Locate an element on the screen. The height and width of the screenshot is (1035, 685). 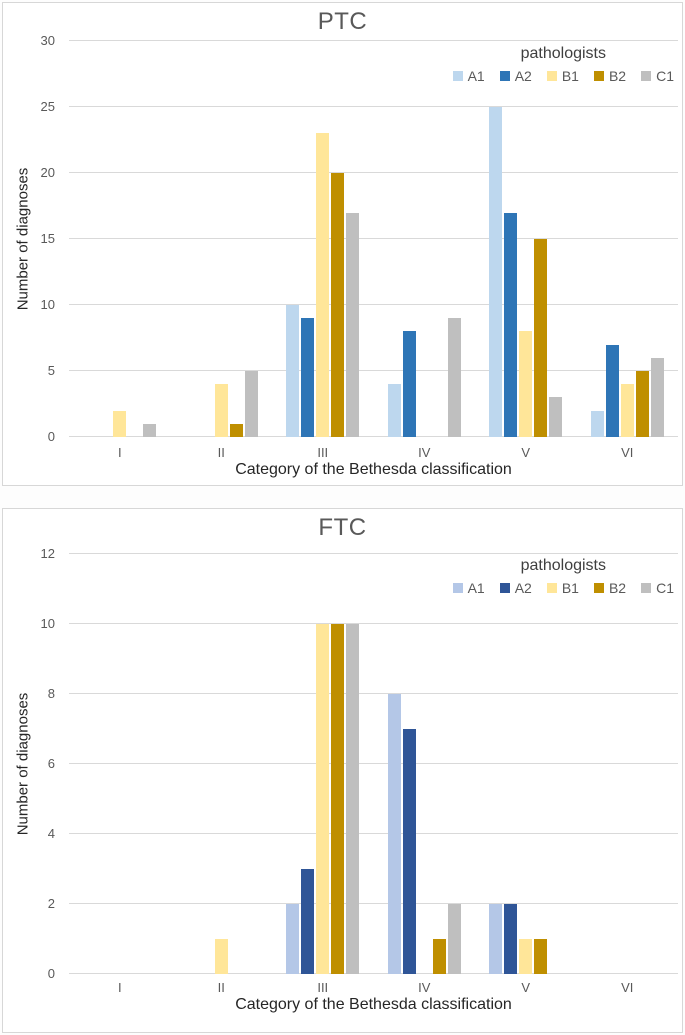
bar-A1-VI is located at coordinates (597, 423).